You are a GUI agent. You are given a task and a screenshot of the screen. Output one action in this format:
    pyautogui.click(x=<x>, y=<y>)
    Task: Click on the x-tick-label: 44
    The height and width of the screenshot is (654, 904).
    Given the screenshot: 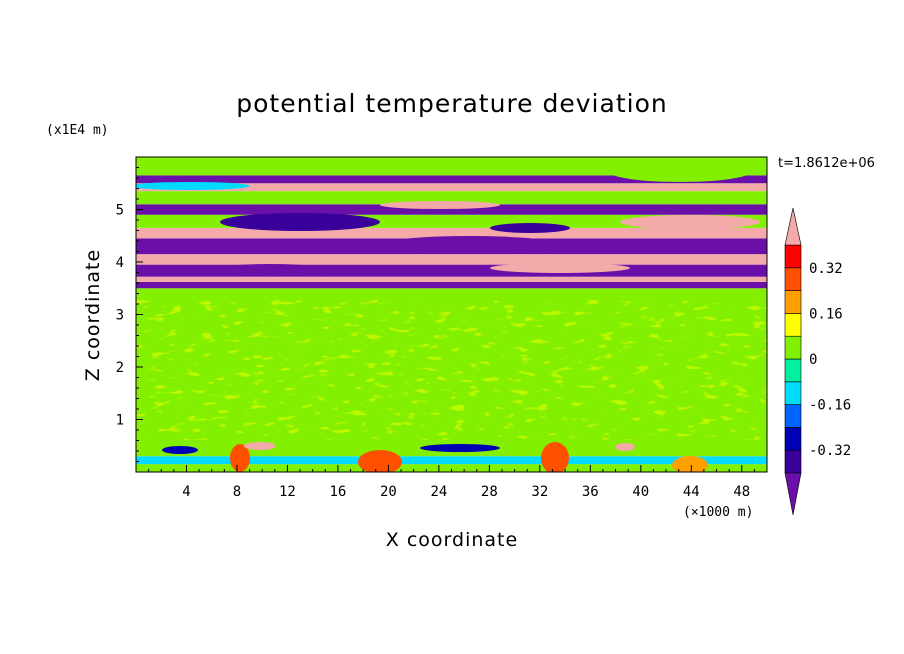 What is the action you would take?
    pyautogui.click(x=691, y=492)
    